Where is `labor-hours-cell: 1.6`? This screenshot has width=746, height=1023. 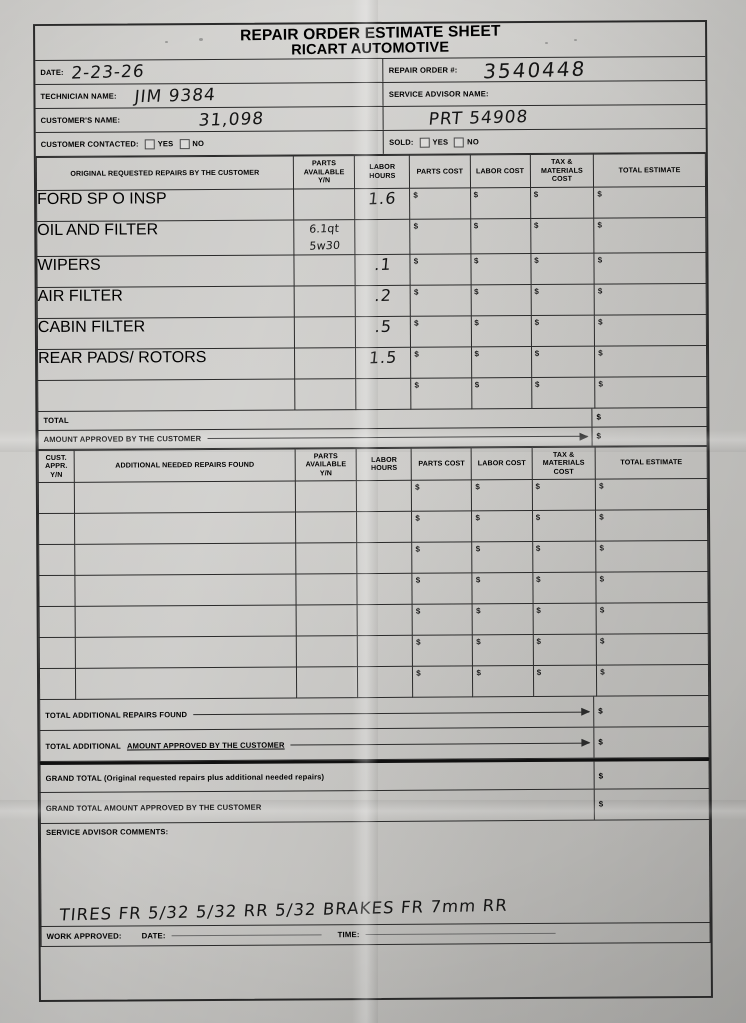 labor-hours-cell: 1.6 is located at coordinates (382, 204).